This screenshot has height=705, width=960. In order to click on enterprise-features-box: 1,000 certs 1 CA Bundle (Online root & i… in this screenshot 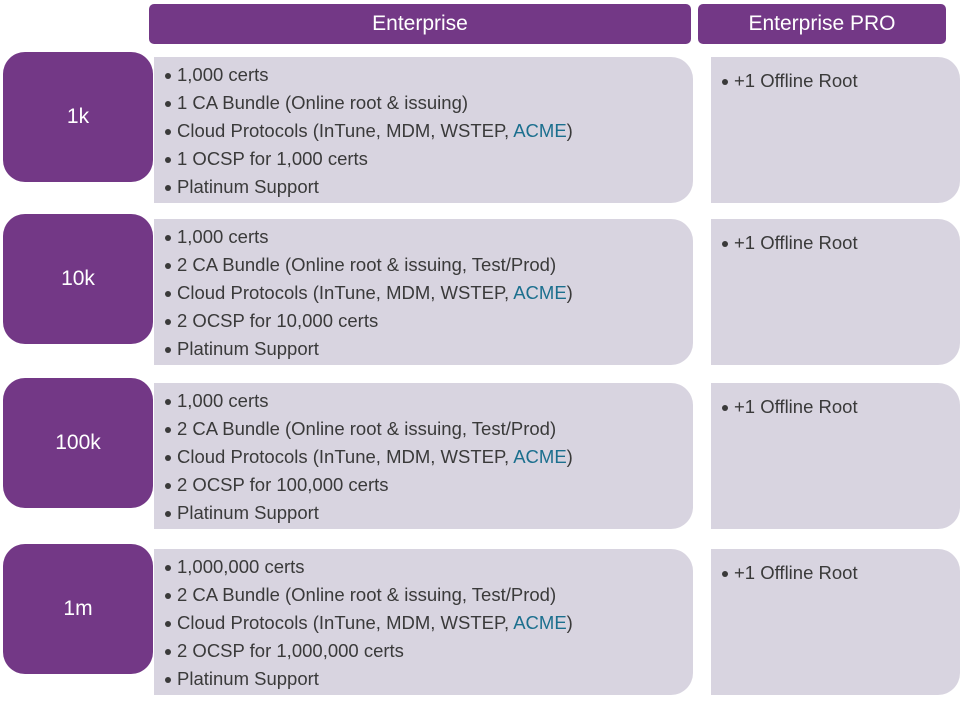, I will do `click(423, 130)`.